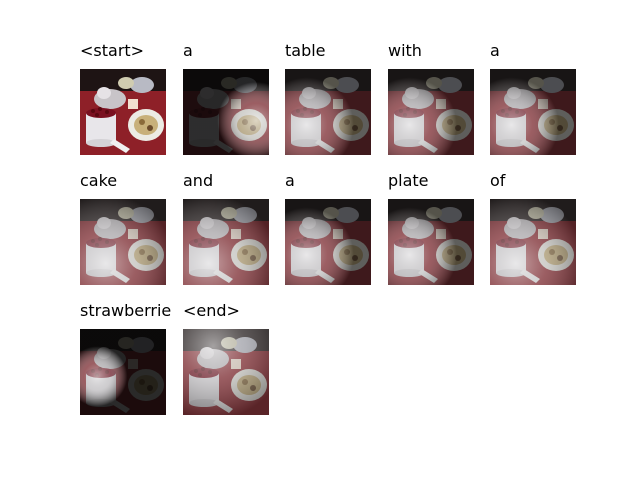 This screenshot has width=640, height=480. I want to click on token-word: and, so click(198, 180).